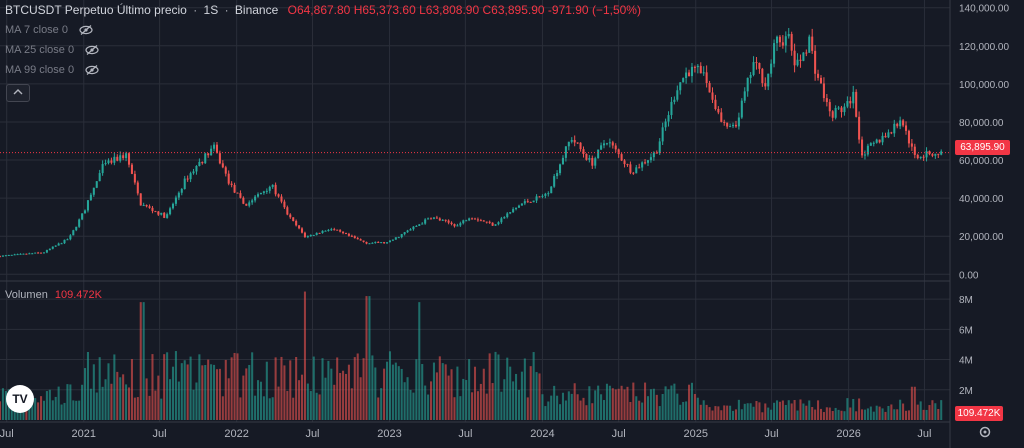  What do you see at coordinates (211, 10) in the screenshot?
I see `interval-label: 1S` at bounding box center [211, 10].